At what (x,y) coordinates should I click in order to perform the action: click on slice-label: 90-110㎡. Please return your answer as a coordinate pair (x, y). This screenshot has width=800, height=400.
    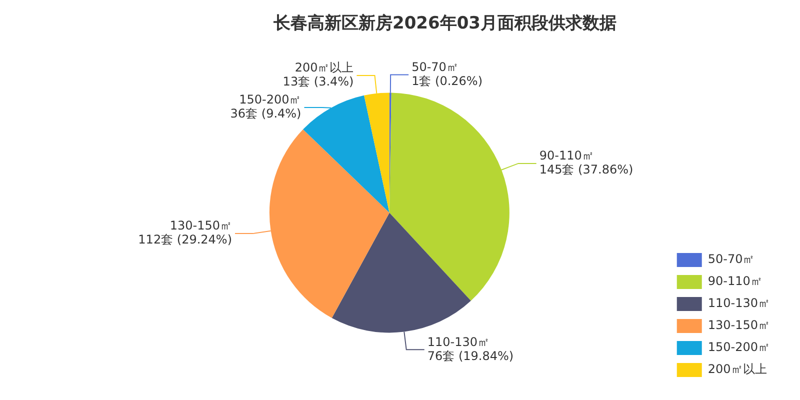
    Looking at the image, I should click on (566, 155).